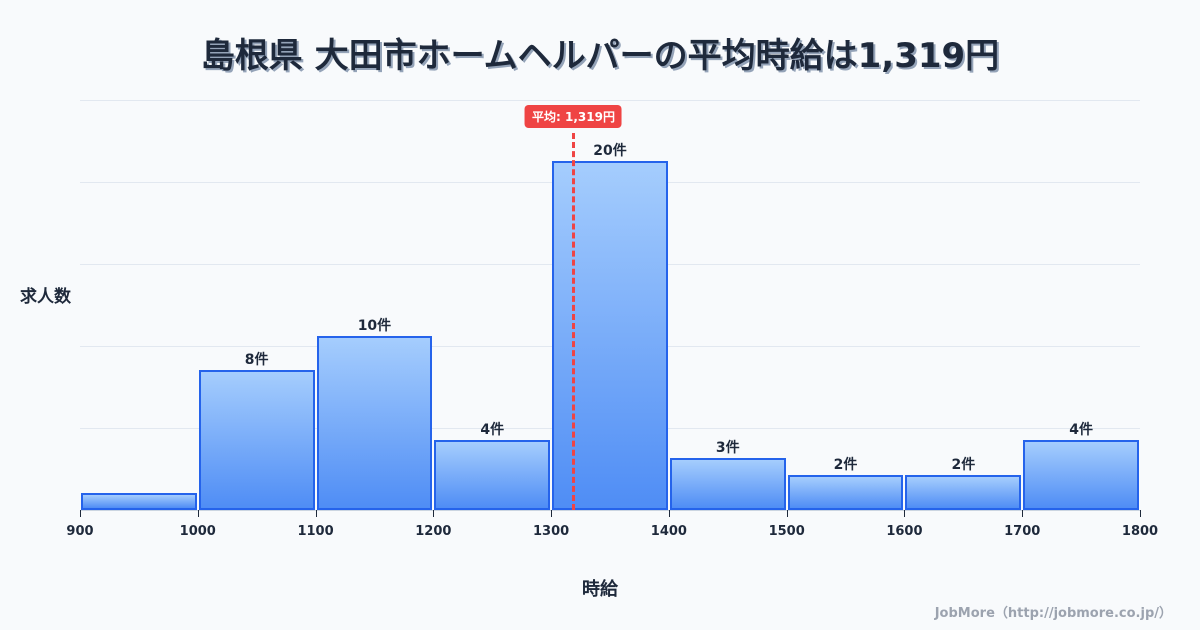 Image resolution: width=1200 pixels, height=630 pixels. I want to click on x-tick-label: 1700, so click(1022, 531).